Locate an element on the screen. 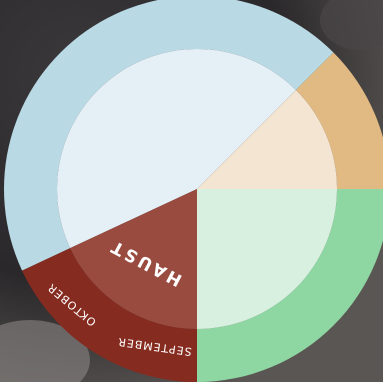 Image resolution: width=383 pixels, height=382 pixels. summer-inner-wedge is located at coordinates (267, 259).